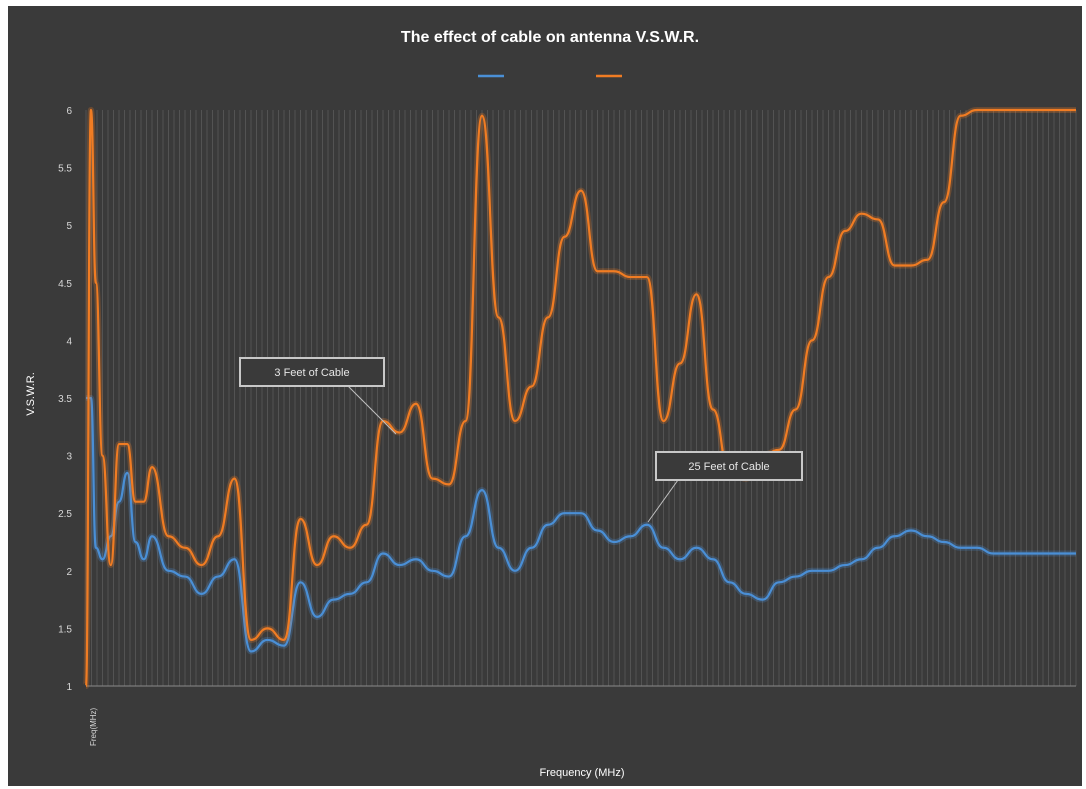 The height and width of the screenshot is (789, 1086). I want to click on y-tick-label: 3.5, so click(65, 399).